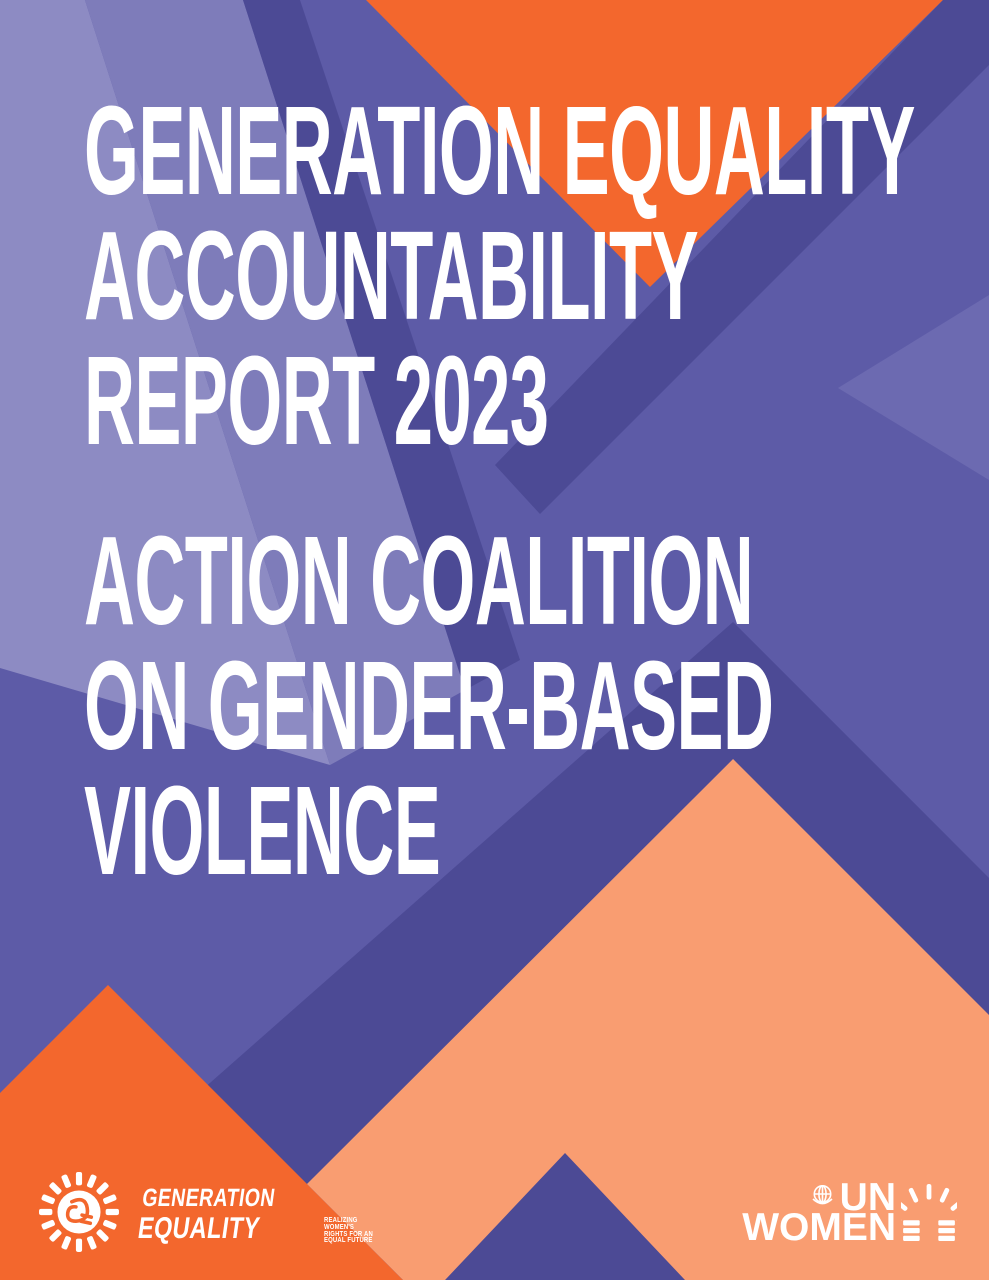  Describe the element at coordinates (198, 1228) in the screenshot. I see `generation-equality-wordmark-line-2: EQUALITY` at that location.